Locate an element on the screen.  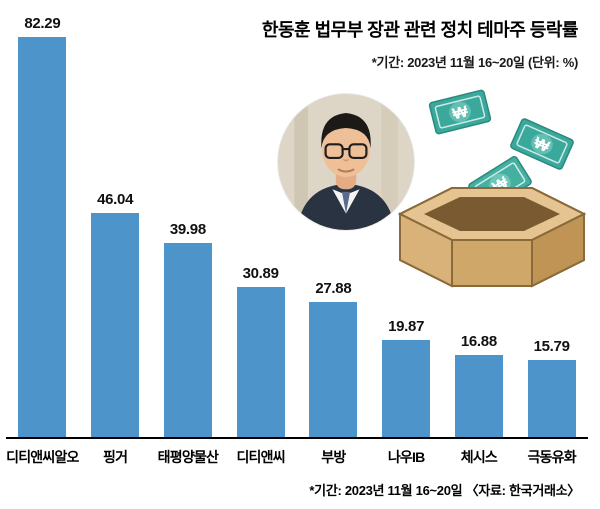
bar-column: 30.89 is located at coordinates (260, 351).